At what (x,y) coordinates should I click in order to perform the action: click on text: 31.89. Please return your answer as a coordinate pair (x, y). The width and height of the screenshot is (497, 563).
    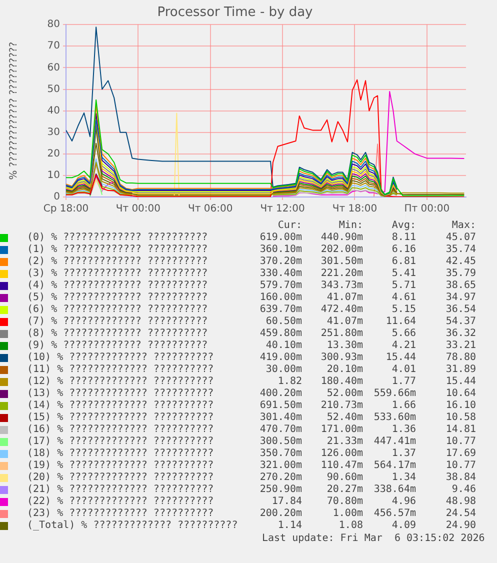
    Looking at the image, I should click on (460, 370).